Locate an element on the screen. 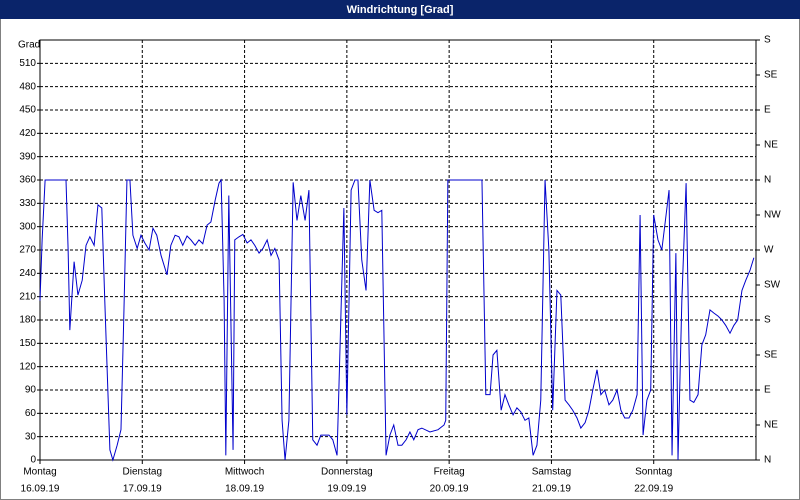 The height and width of the screenshot is (500, 800). x-tick-label: Donnerstag is located at coordinates (347, 472).